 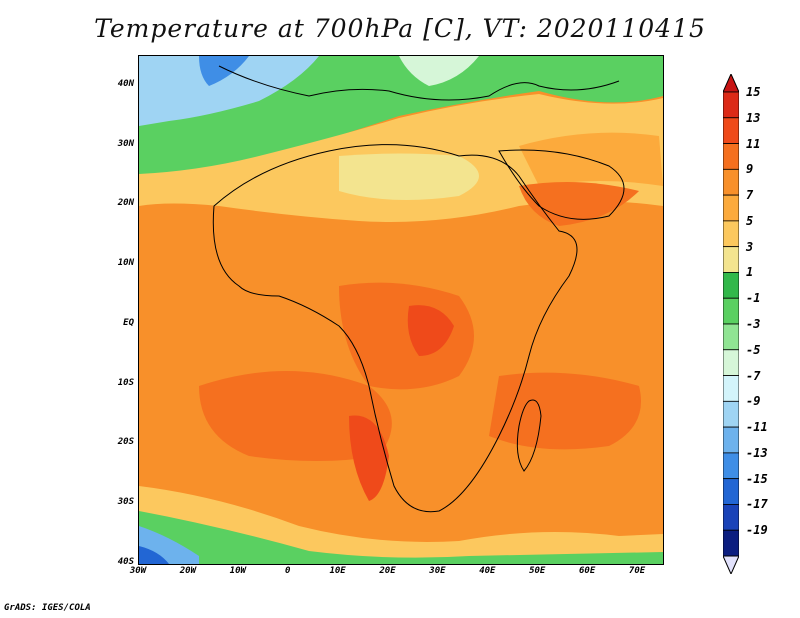 I want to click on south-atlantic-coldest-core, so click(x=154, y=555).